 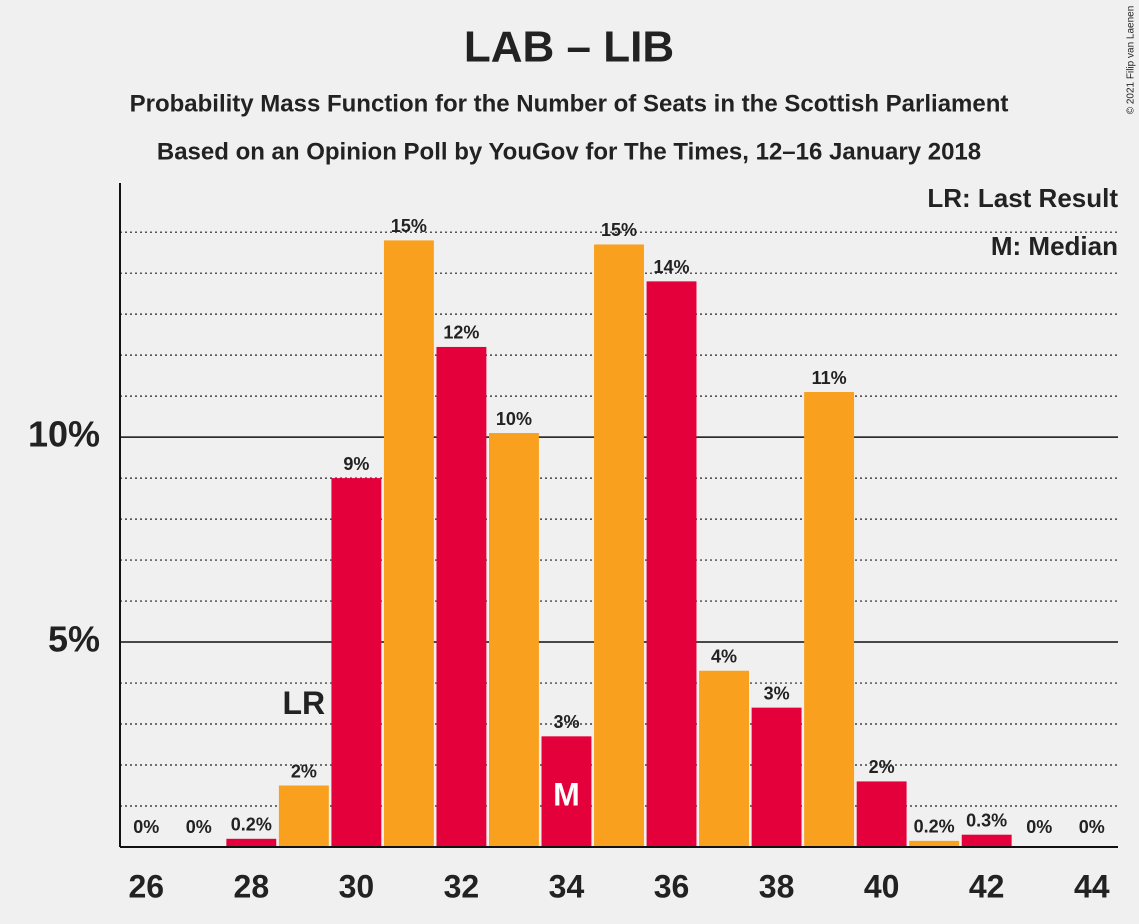 I want to click on x-tick-label: 26, so click(x=146, y=886).